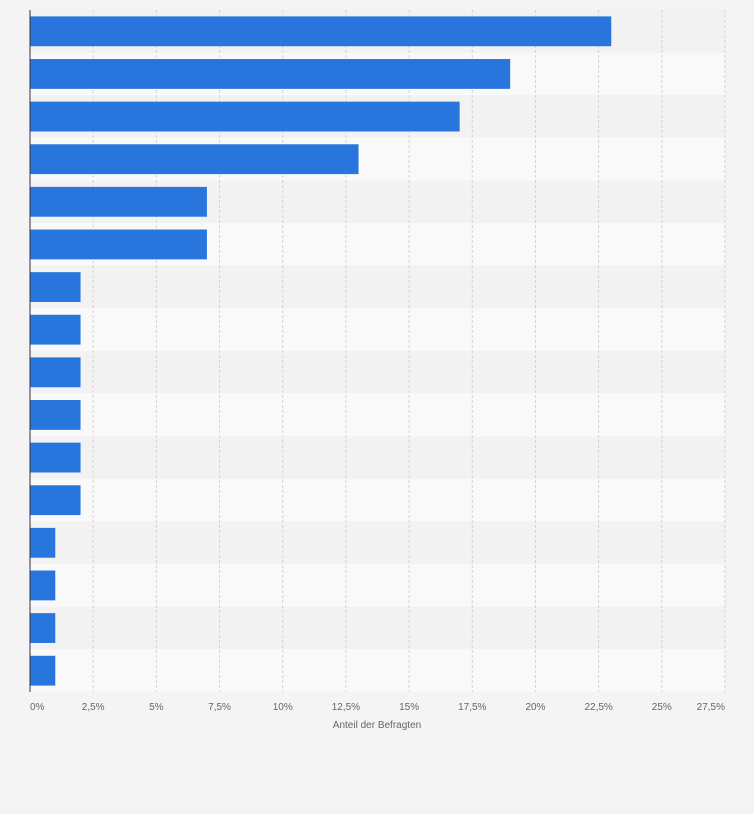 This screenshot has height=814, width=754. I want to click on x-tick-label: 5%, so click(156, 707).